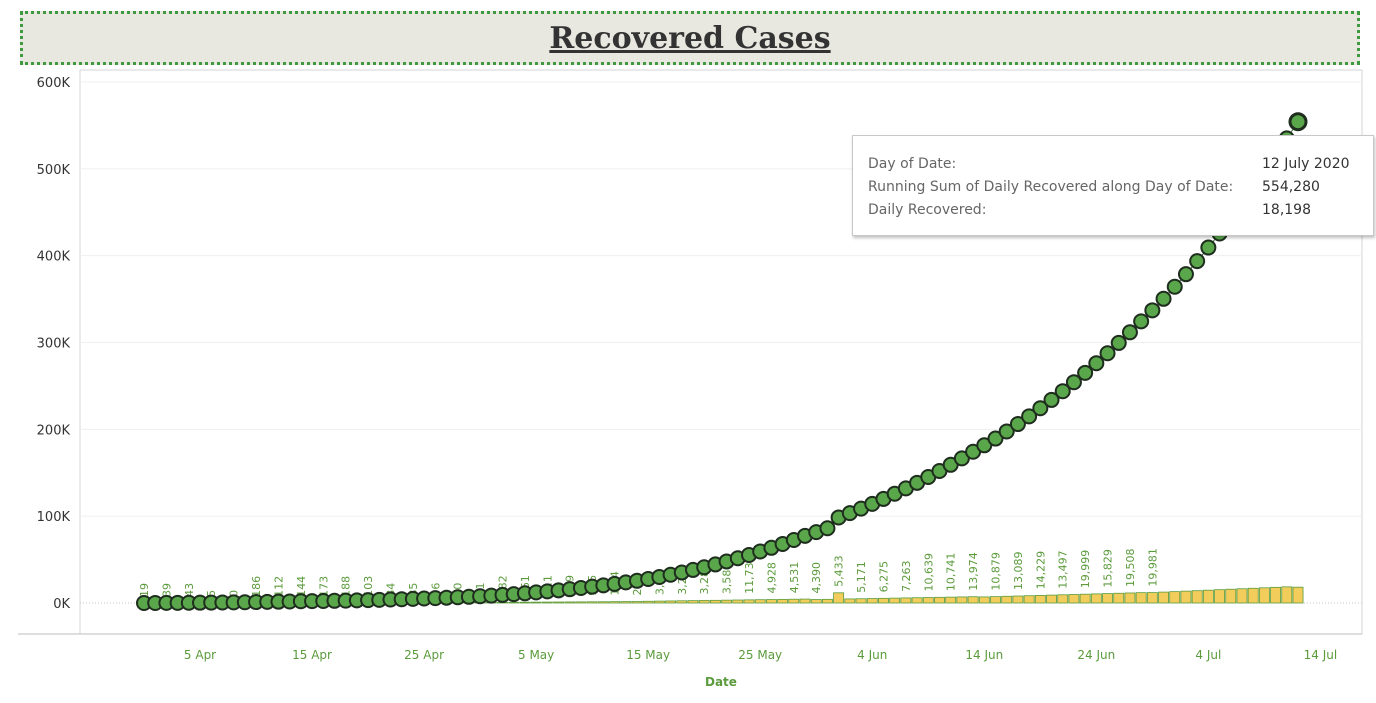 The width and height of the screenshot is (1376, 703). I want to click on x-tick-label: 4 Jul, so click(1208, 655).